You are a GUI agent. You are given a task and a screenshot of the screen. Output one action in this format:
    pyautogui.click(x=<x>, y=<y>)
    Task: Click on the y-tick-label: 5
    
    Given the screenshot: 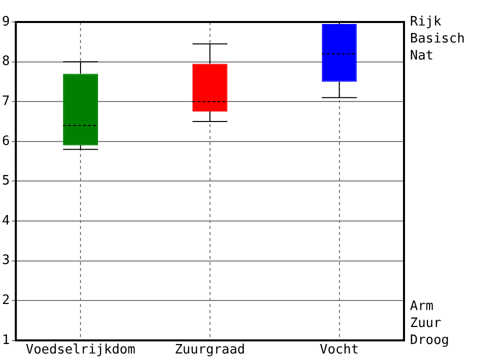 What is the action you would take?
    pyautogui.click(x=6, y=181)
    